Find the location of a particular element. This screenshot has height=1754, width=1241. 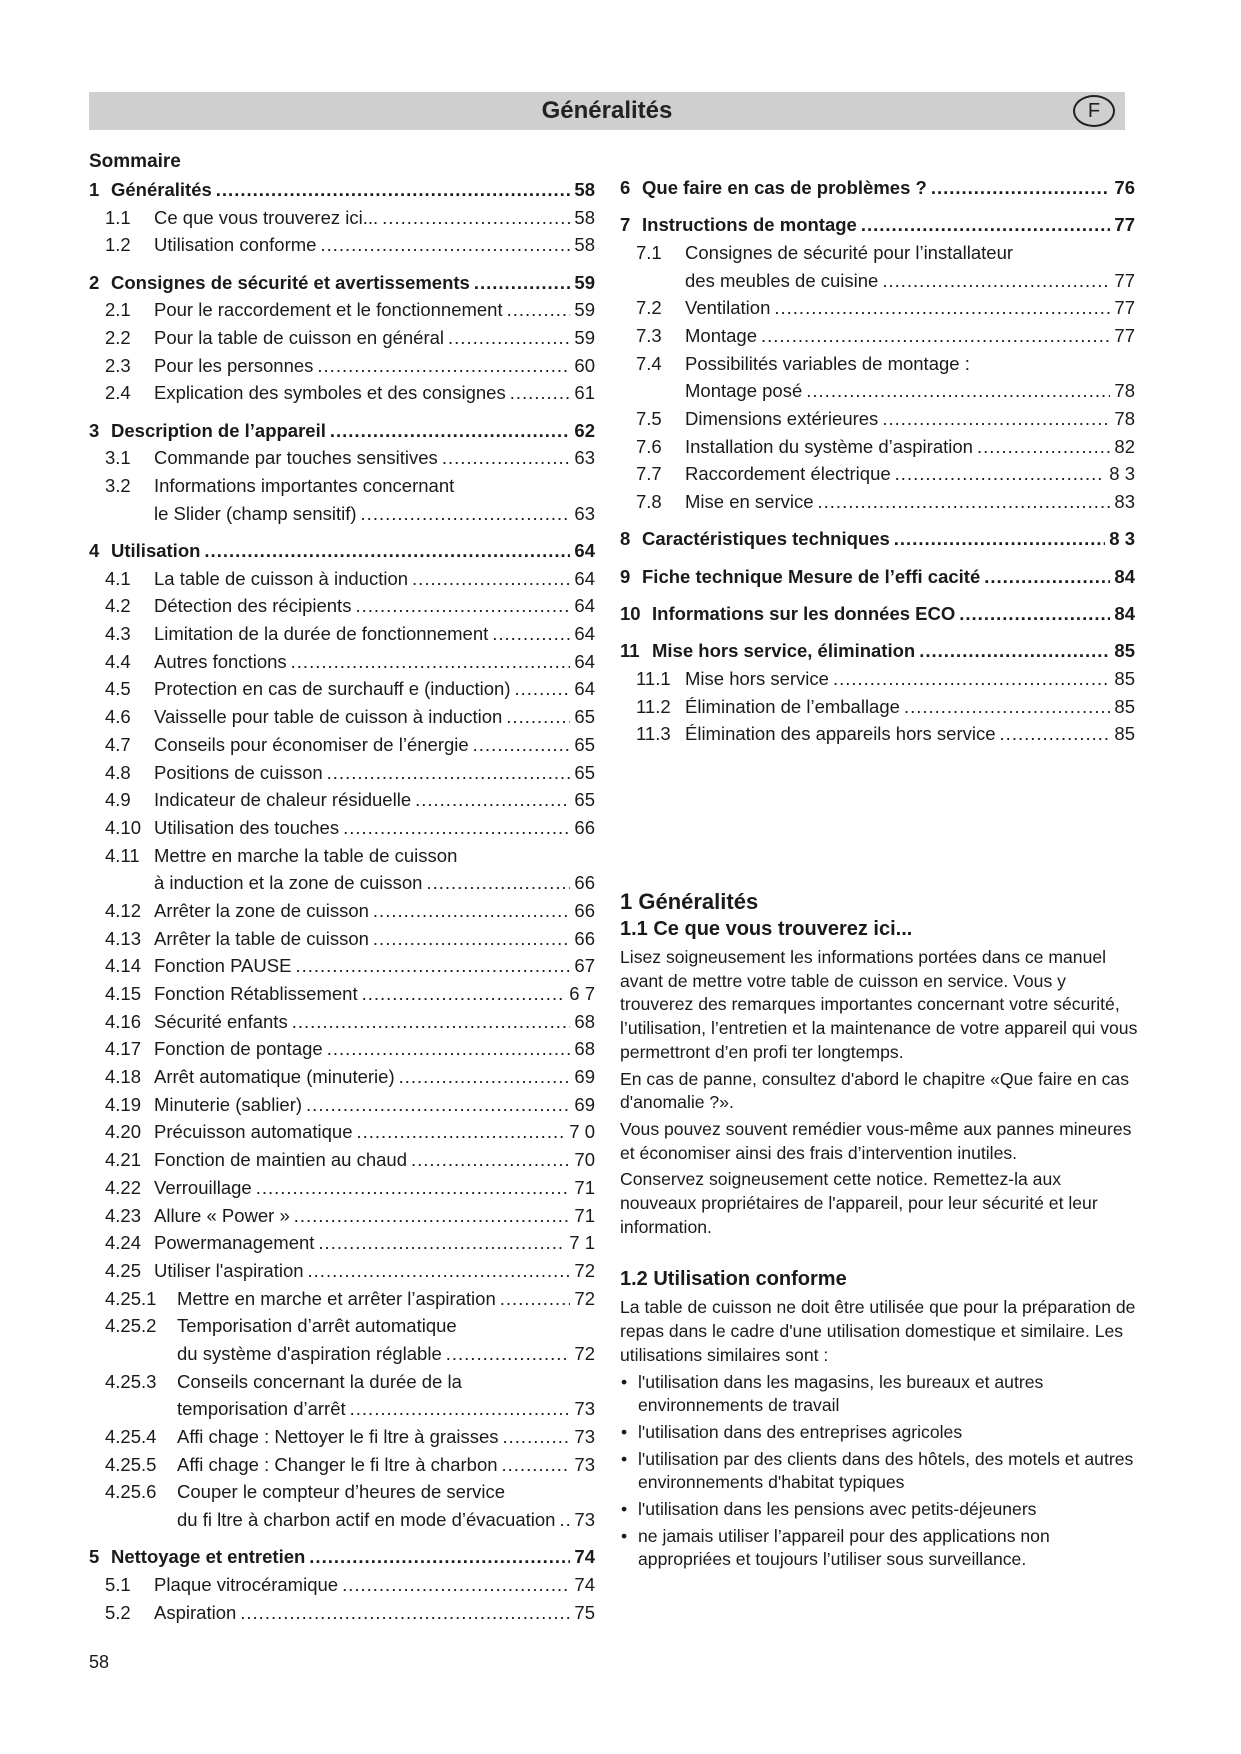

toc-entry-page: 85 is located at coordinates (1124, 706).